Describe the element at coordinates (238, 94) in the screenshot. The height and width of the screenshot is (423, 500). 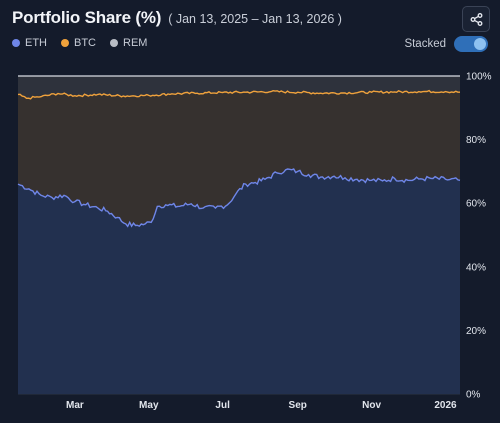
I see `line-btc` at that location.